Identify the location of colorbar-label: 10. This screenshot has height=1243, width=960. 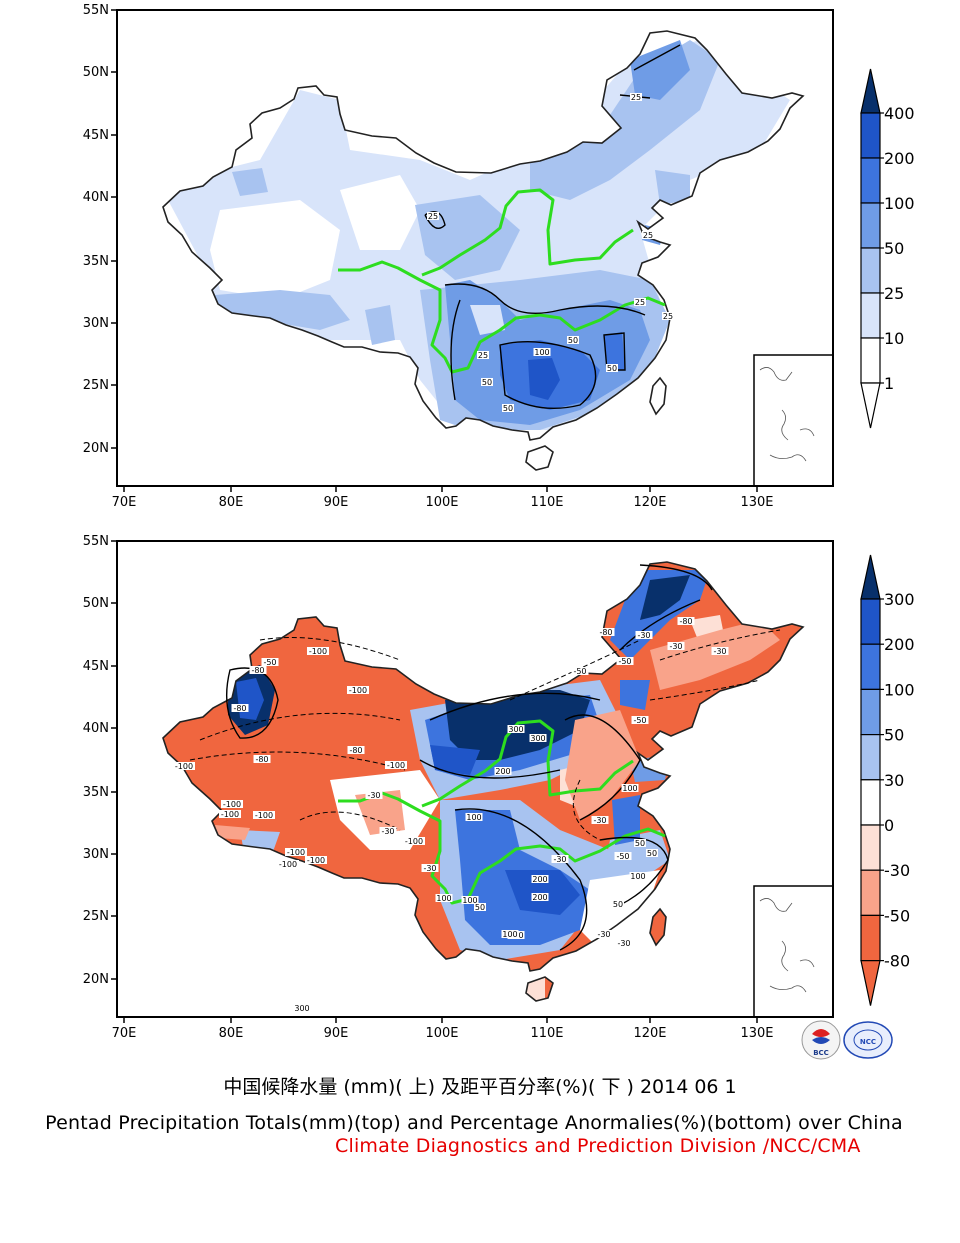
(894, 338).